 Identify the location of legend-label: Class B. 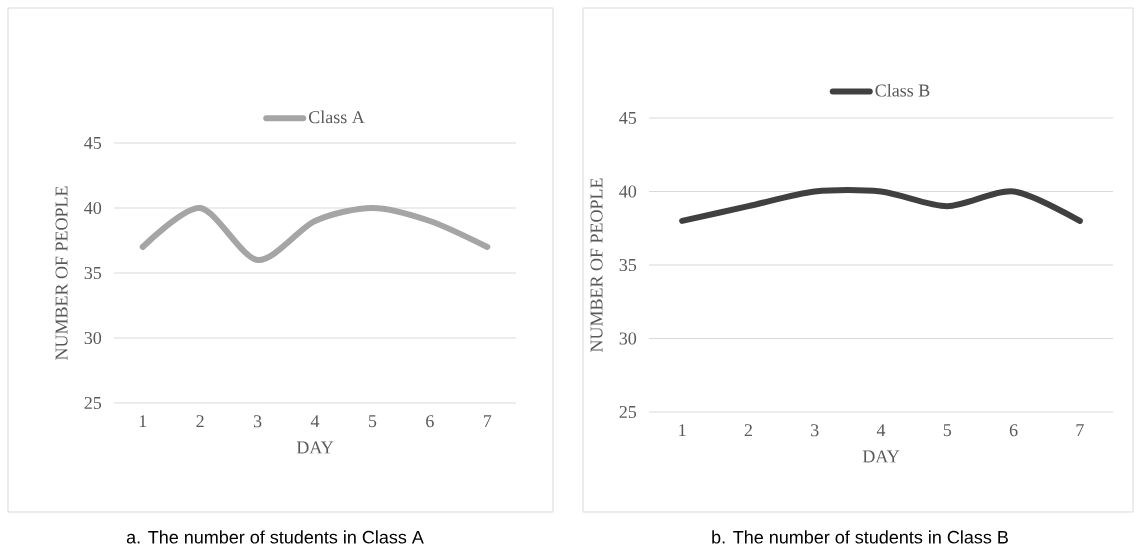
(902, 90).